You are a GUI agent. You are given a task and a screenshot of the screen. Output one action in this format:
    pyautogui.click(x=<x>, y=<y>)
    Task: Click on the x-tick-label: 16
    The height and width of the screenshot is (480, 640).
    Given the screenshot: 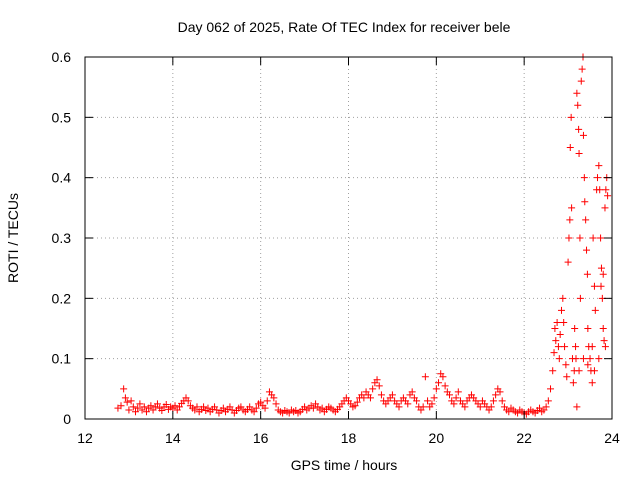 What is the action you would take?
    pyautogui.click(x=261, y=438)
    